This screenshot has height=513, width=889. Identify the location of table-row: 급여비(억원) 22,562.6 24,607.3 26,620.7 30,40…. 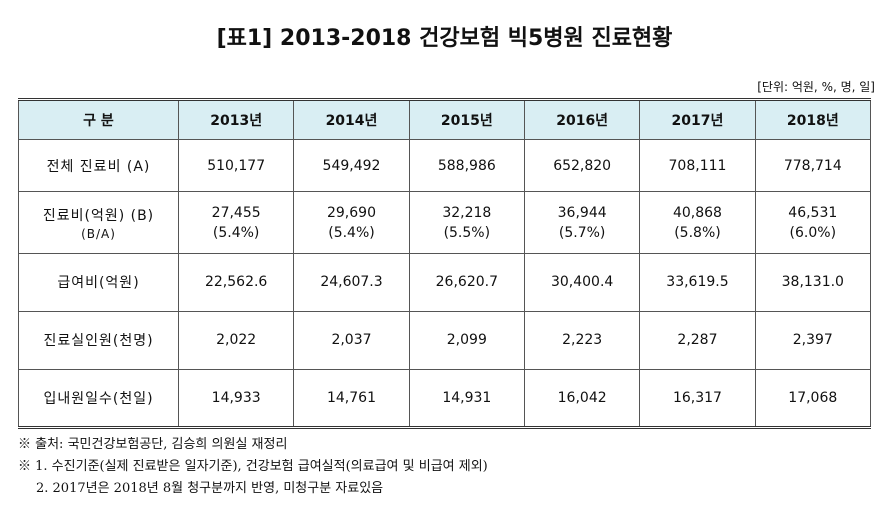
(444, 282).